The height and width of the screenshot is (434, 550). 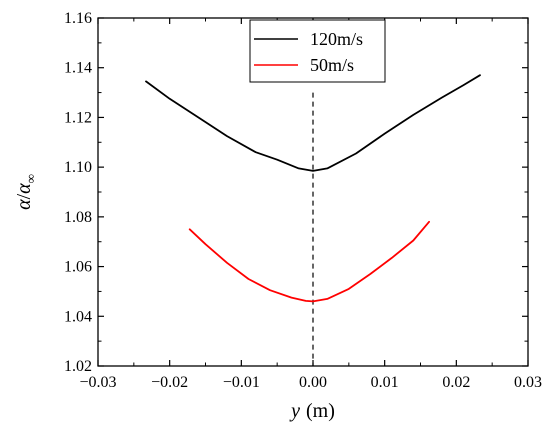 What do you see at coordinates (332, 65) in the screenshot?
I see `legend-label-50ms: 50m/s` at bounding box center [332, 65].